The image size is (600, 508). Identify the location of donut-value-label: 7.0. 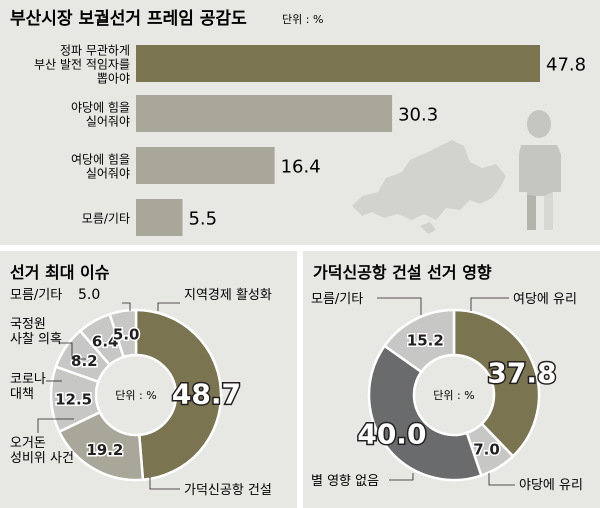
(486, 449).